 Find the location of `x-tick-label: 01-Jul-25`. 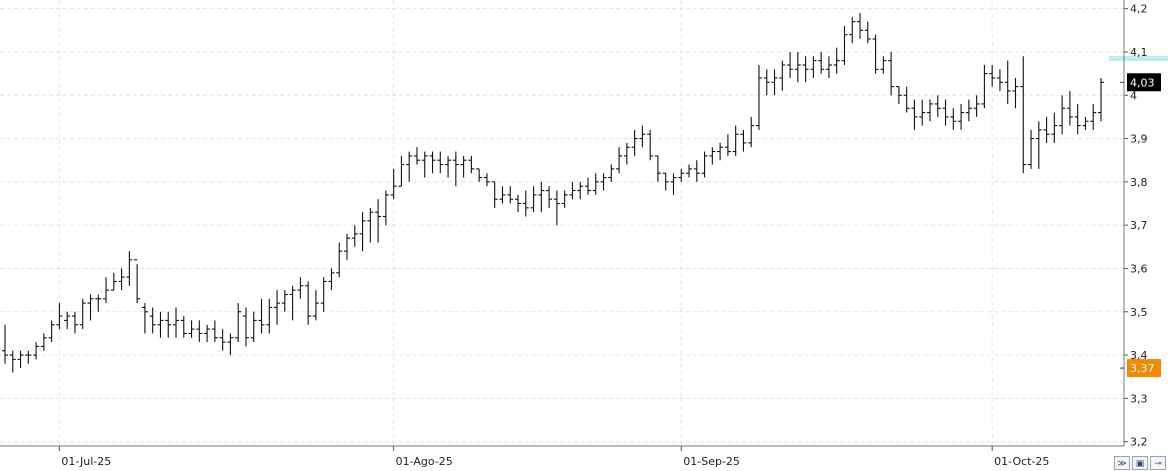

x-tick-label: 01-Jul-25 is located at coordinates (86, 461).